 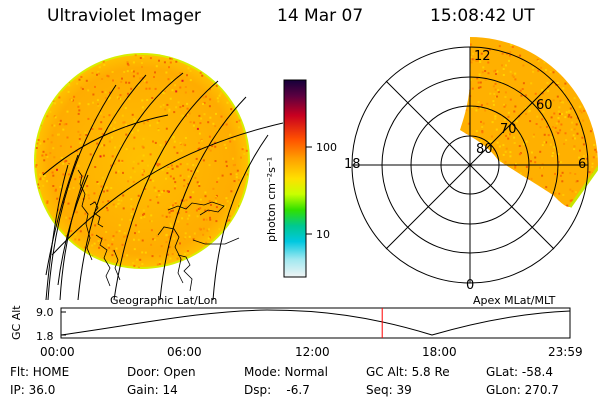 What do you see at coordinates (482, 16) in the screenshot?
I see `observation-time: 15:08:42 UT` at bounding box center [482, 16].